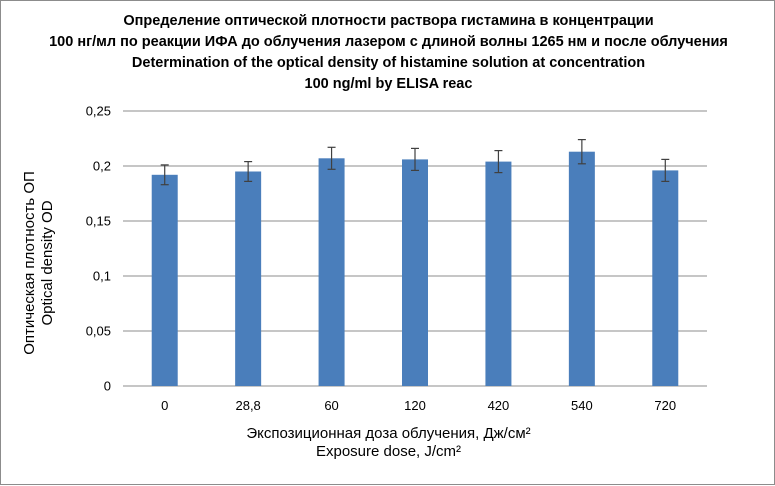  I want to click on x-tick-label: 120, so click(415, 405).